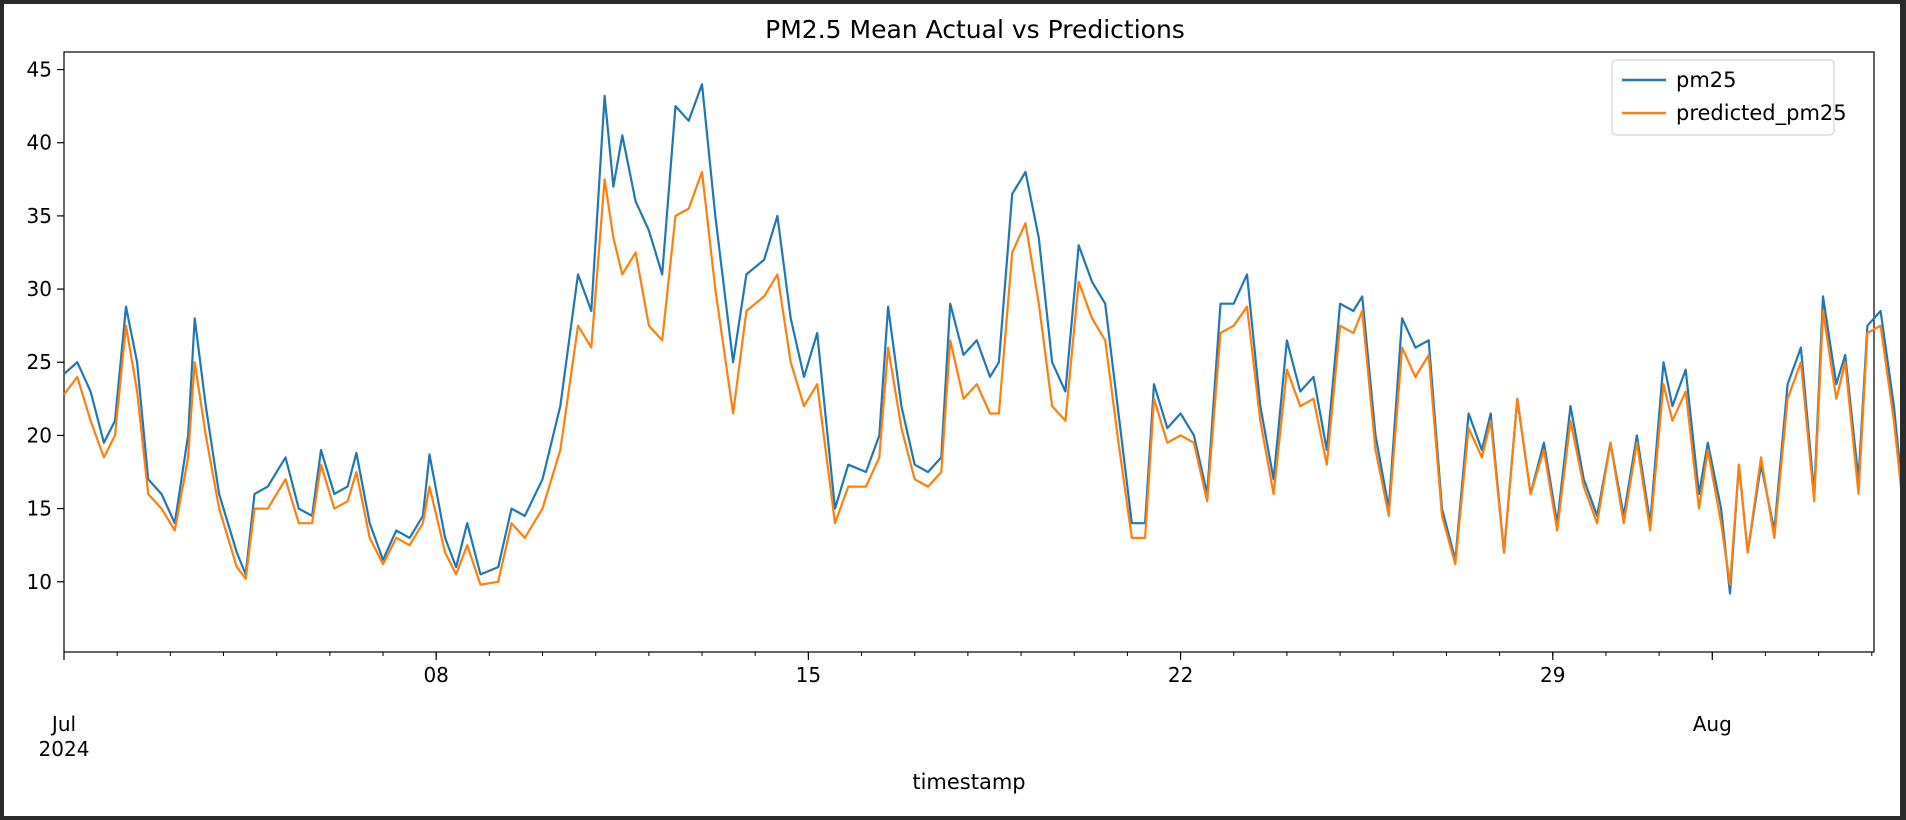  What do you see at coordinates (39, 362) in the screenshot?
I see `y-tick-label: 25` at bounding box center [39, 362].